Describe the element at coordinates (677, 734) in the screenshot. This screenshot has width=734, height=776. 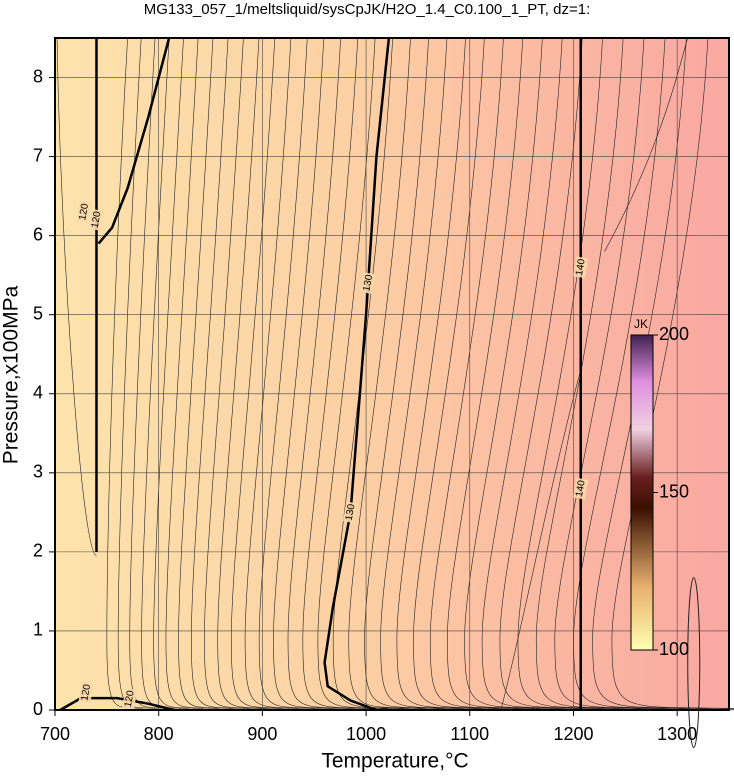
I see `x-tick-label: 1300` at that location.